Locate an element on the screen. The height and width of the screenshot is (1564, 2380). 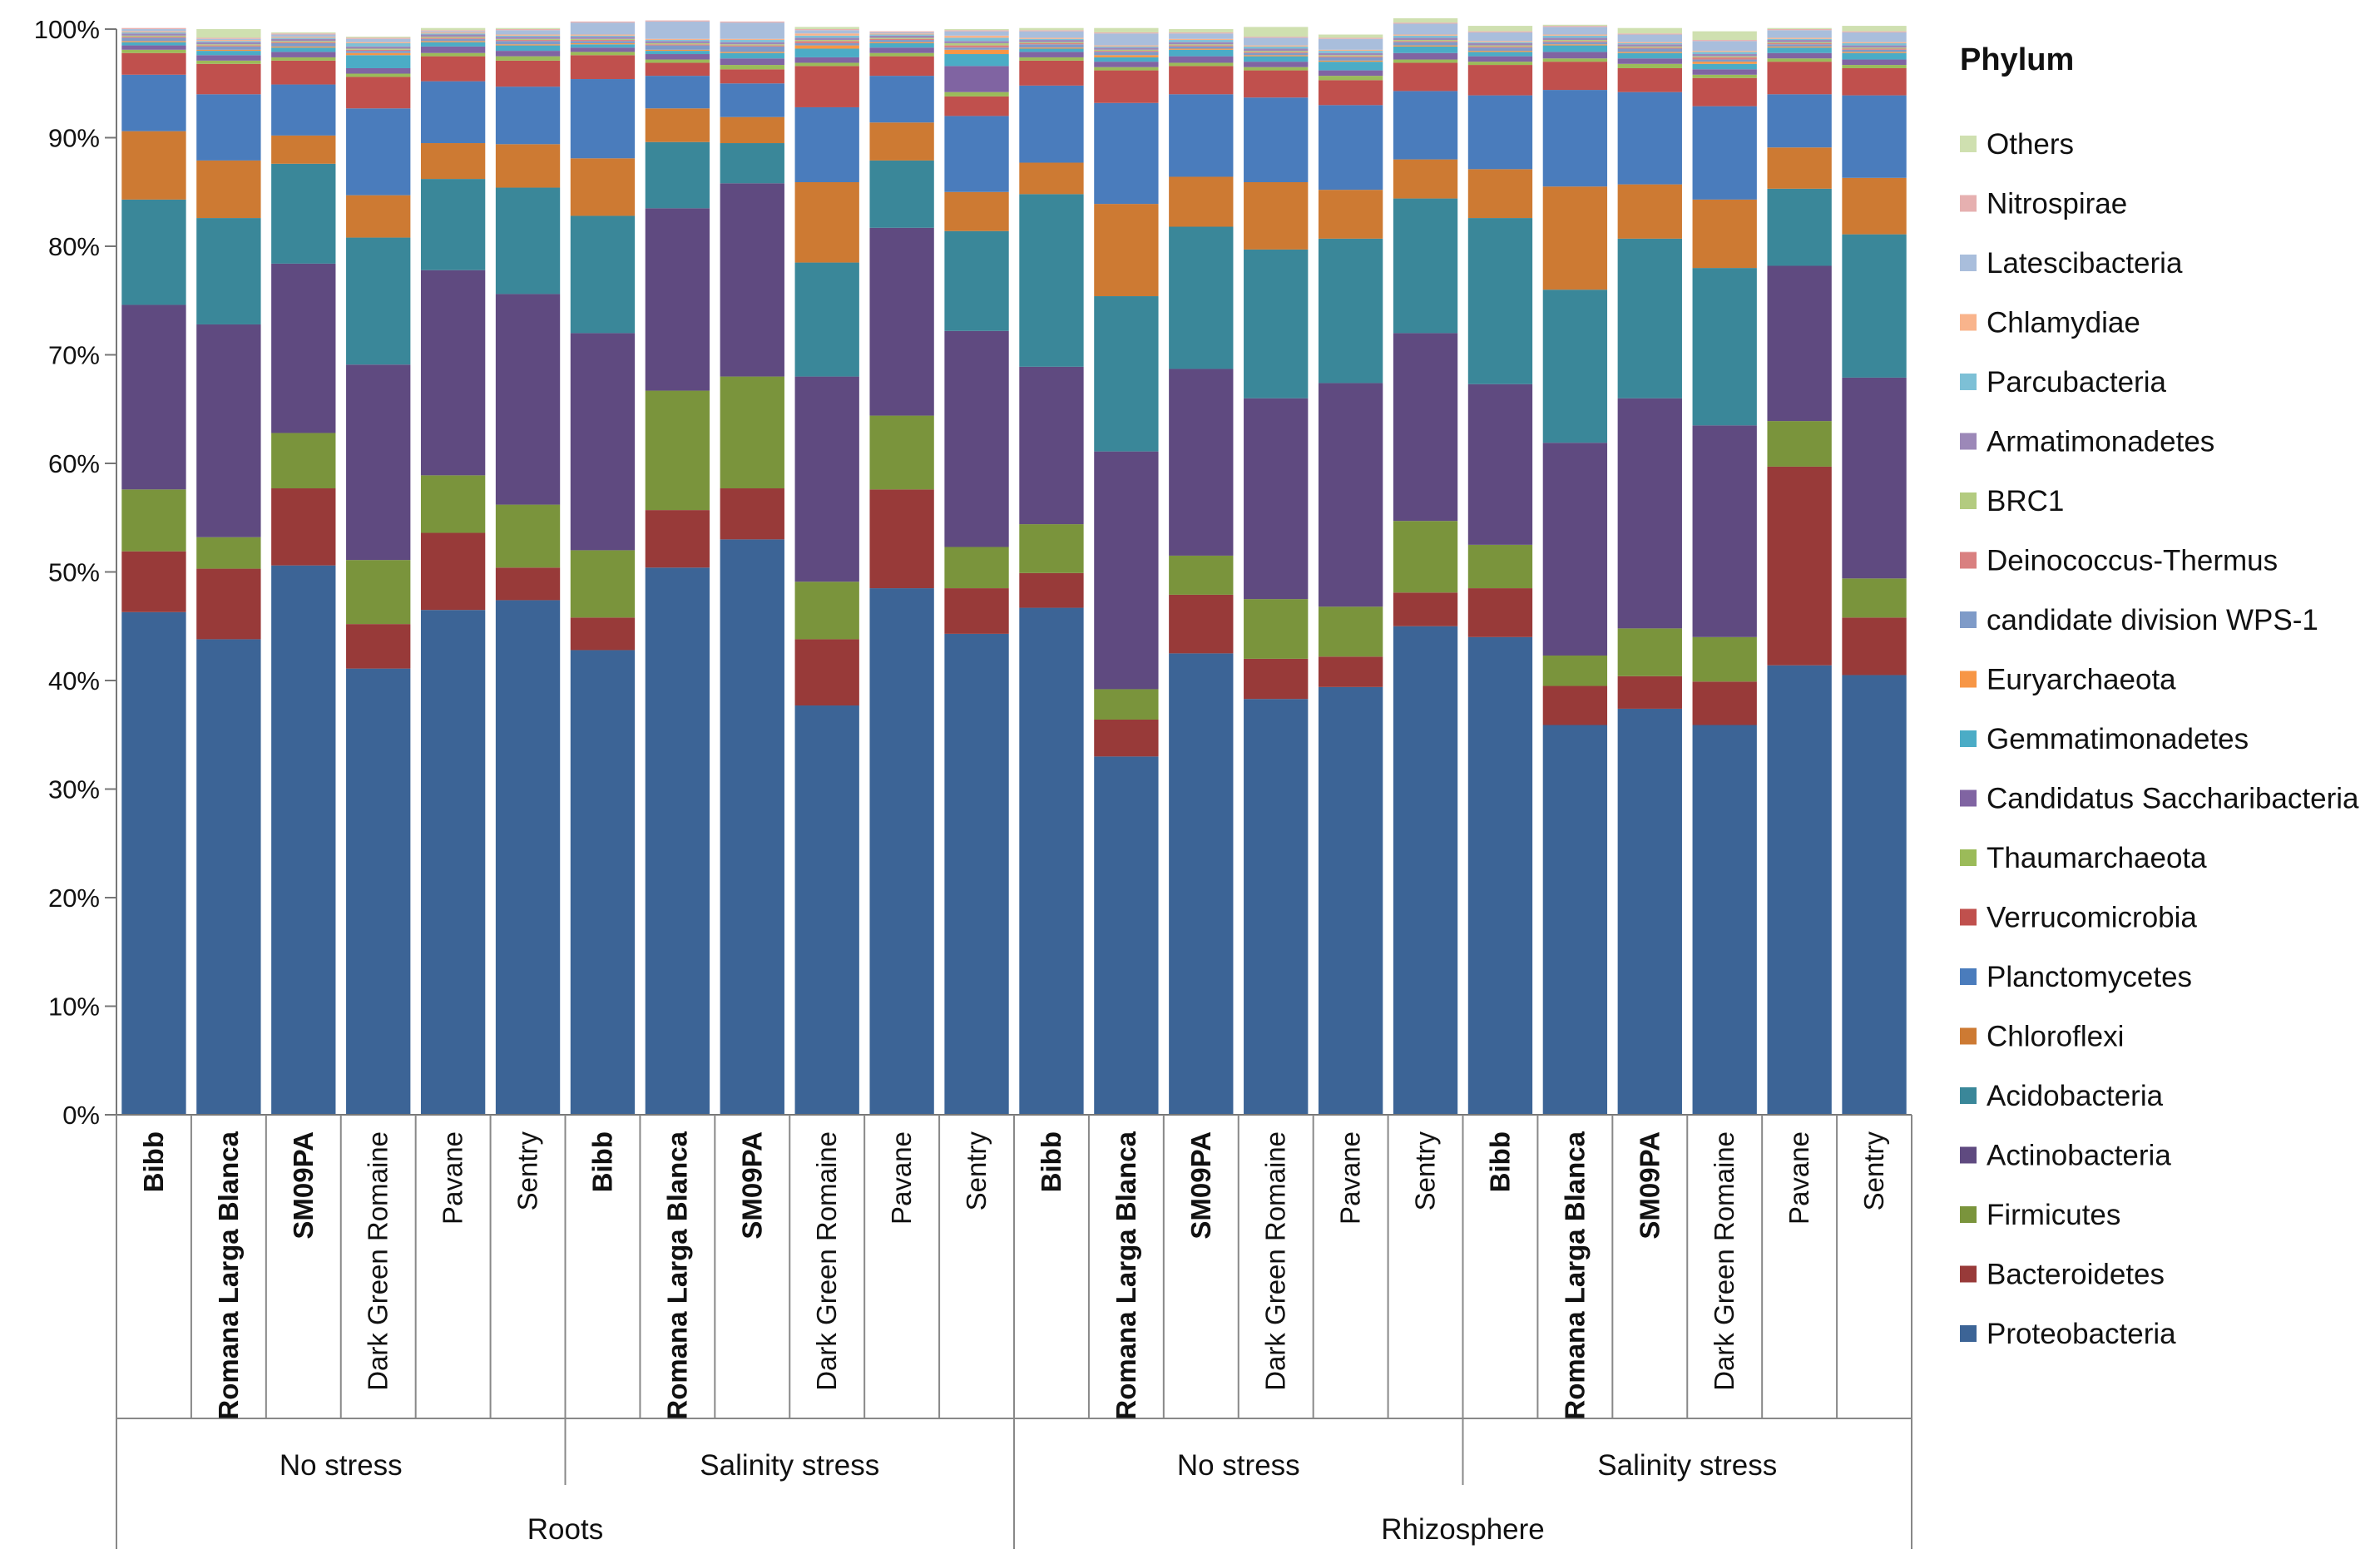
legend-label: Nitrospirae is located at coordinates (2057, 204).